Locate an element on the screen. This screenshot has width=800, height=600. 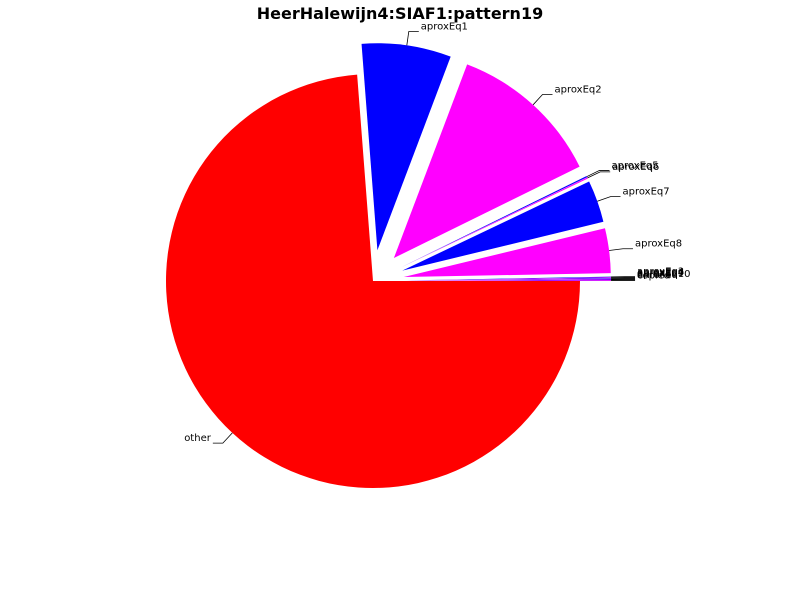
slice-label-aproxeq1: aproxEq1 is located at coordinates (444, 27).